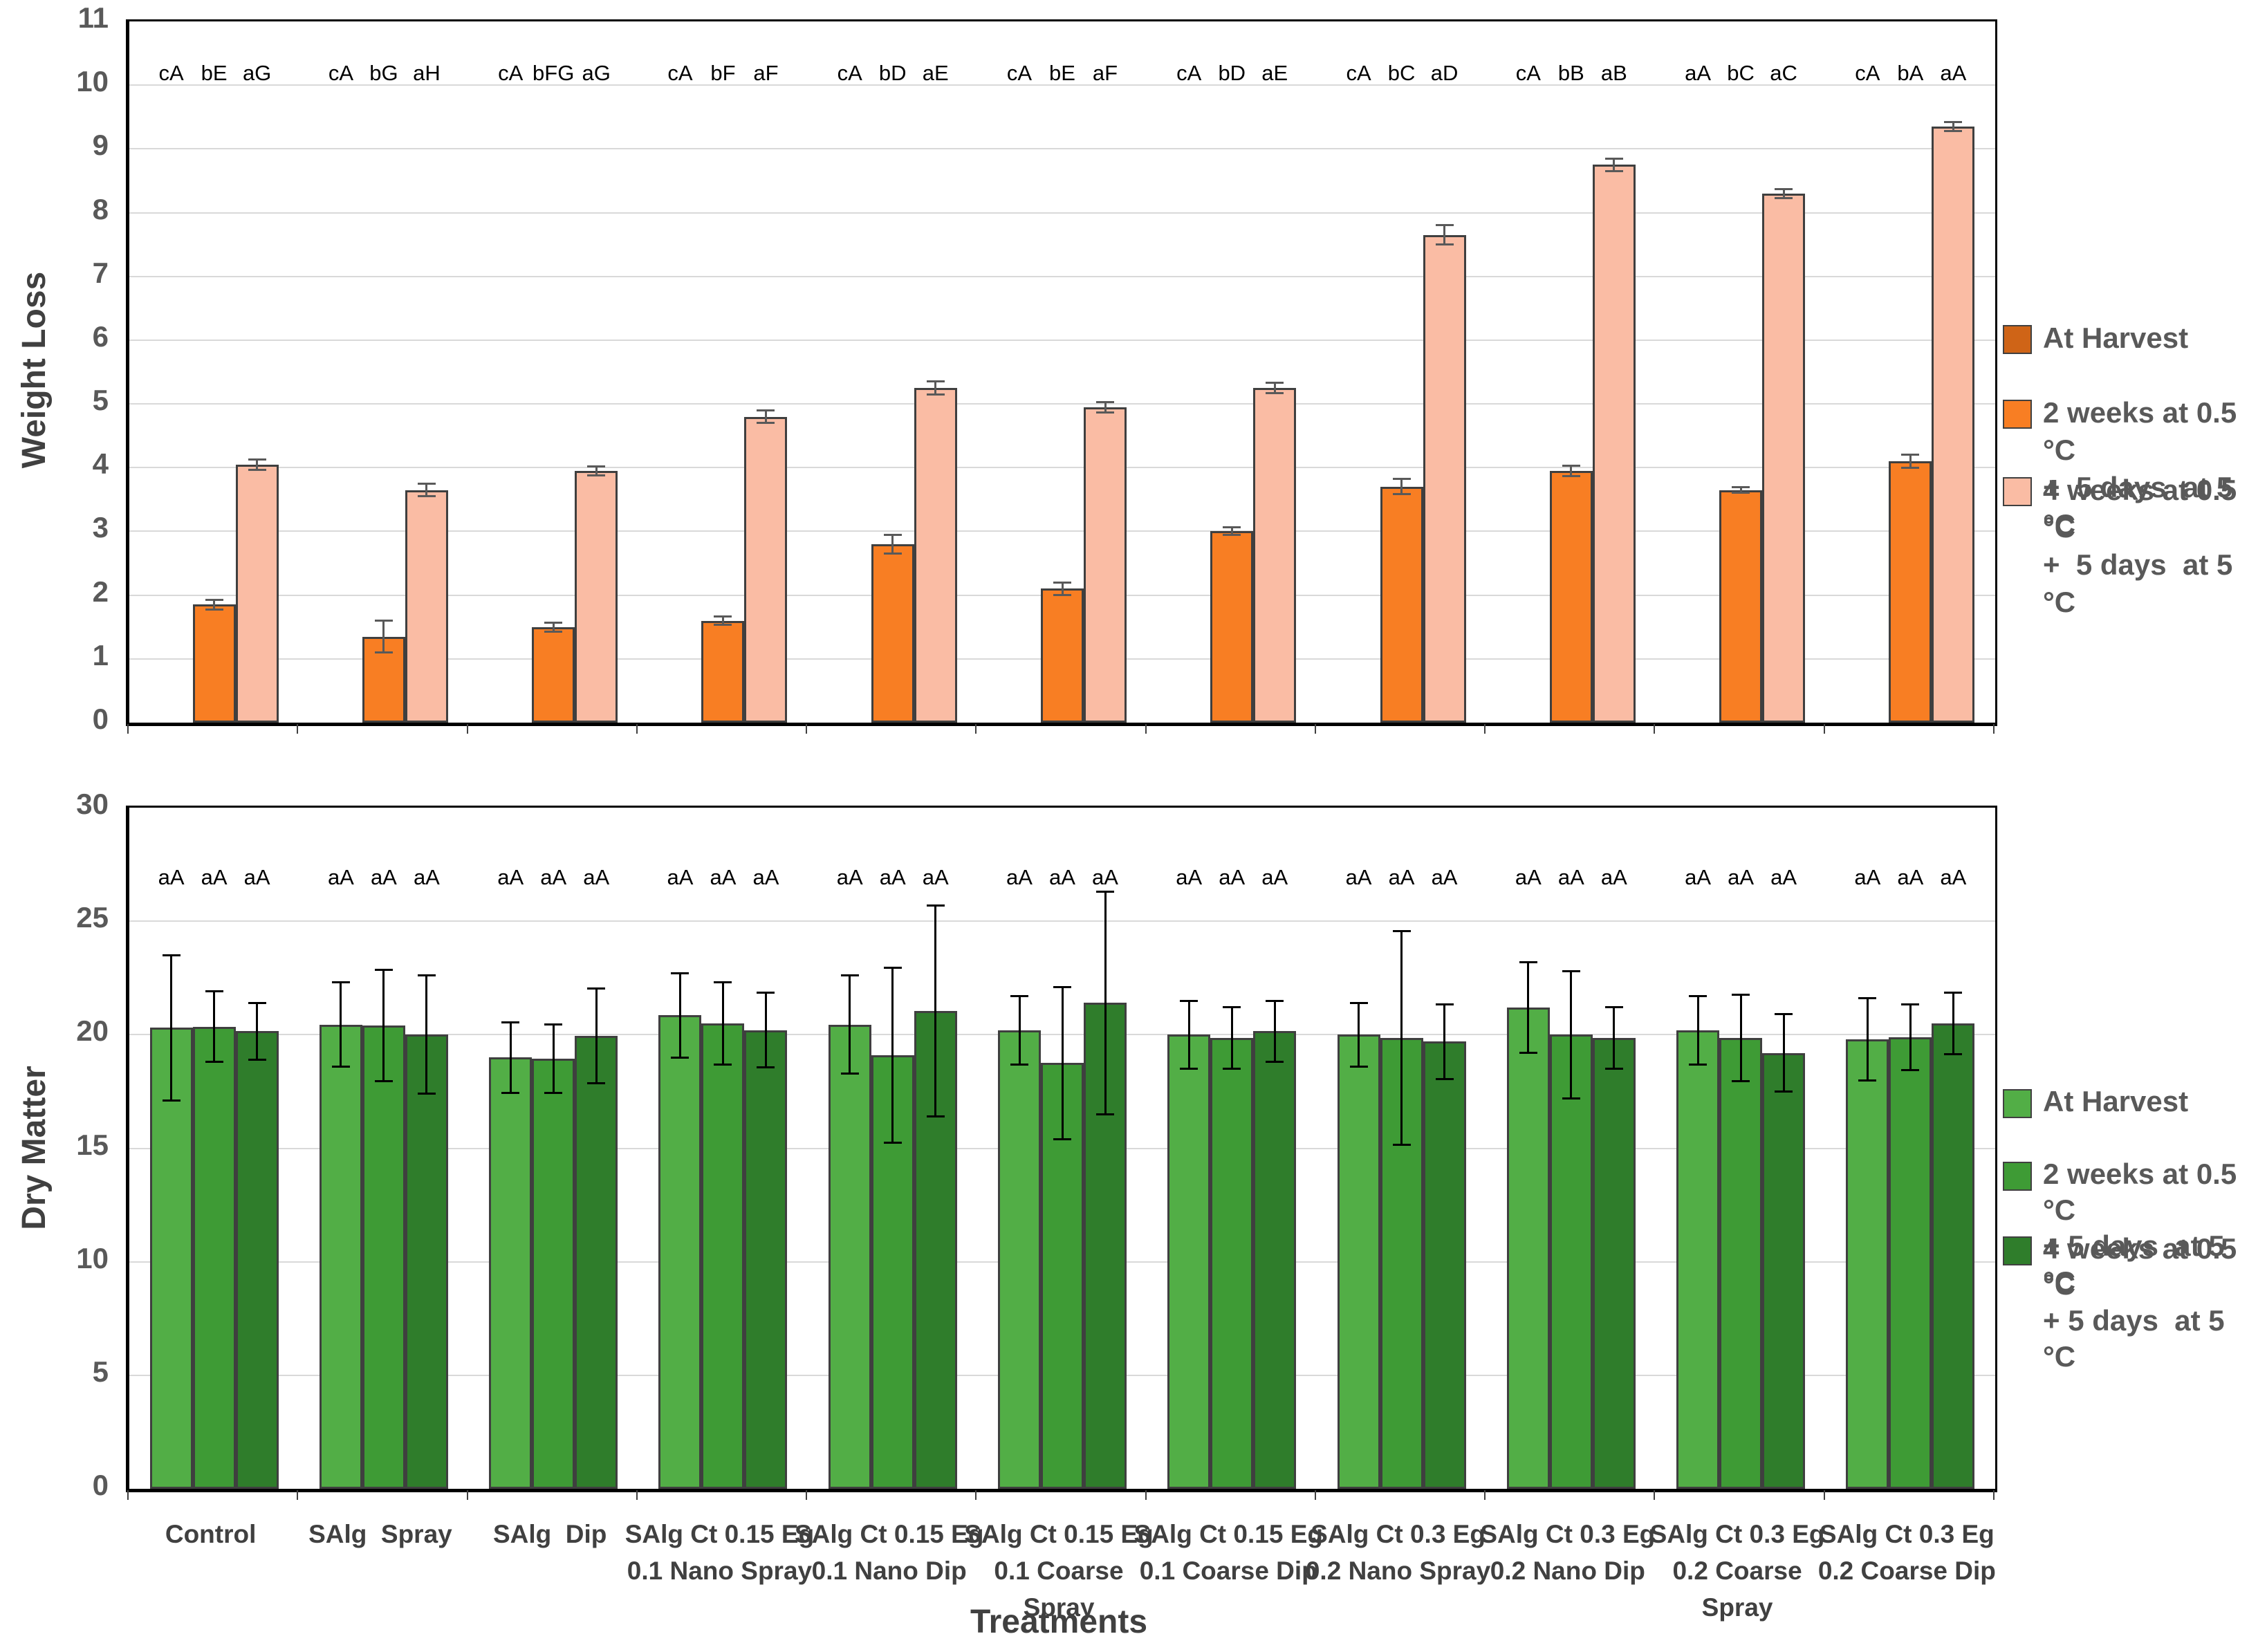 Image resolution: width=2258 pixels, height=1652 pixels. I want to click on legend-label: At Harvest, so click(2116, 338).